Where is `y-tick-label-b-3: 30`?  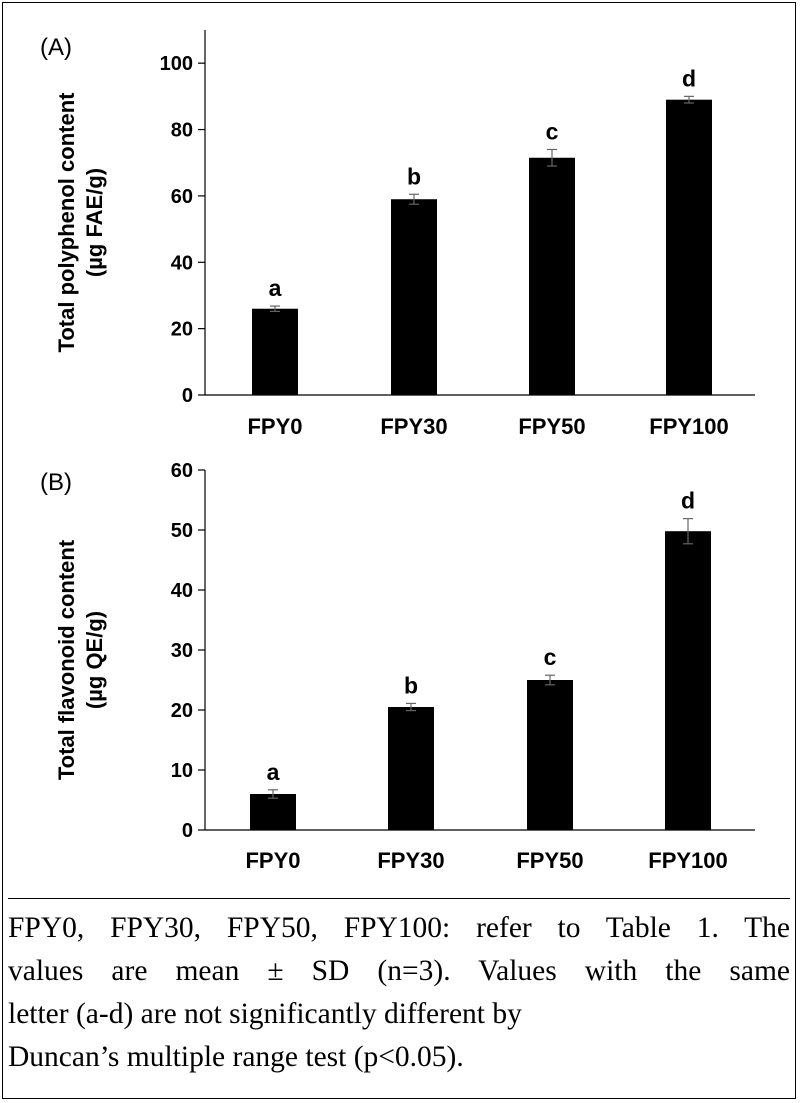
y-tick-label-b-3: 30 is located at coordinates (182, 651).